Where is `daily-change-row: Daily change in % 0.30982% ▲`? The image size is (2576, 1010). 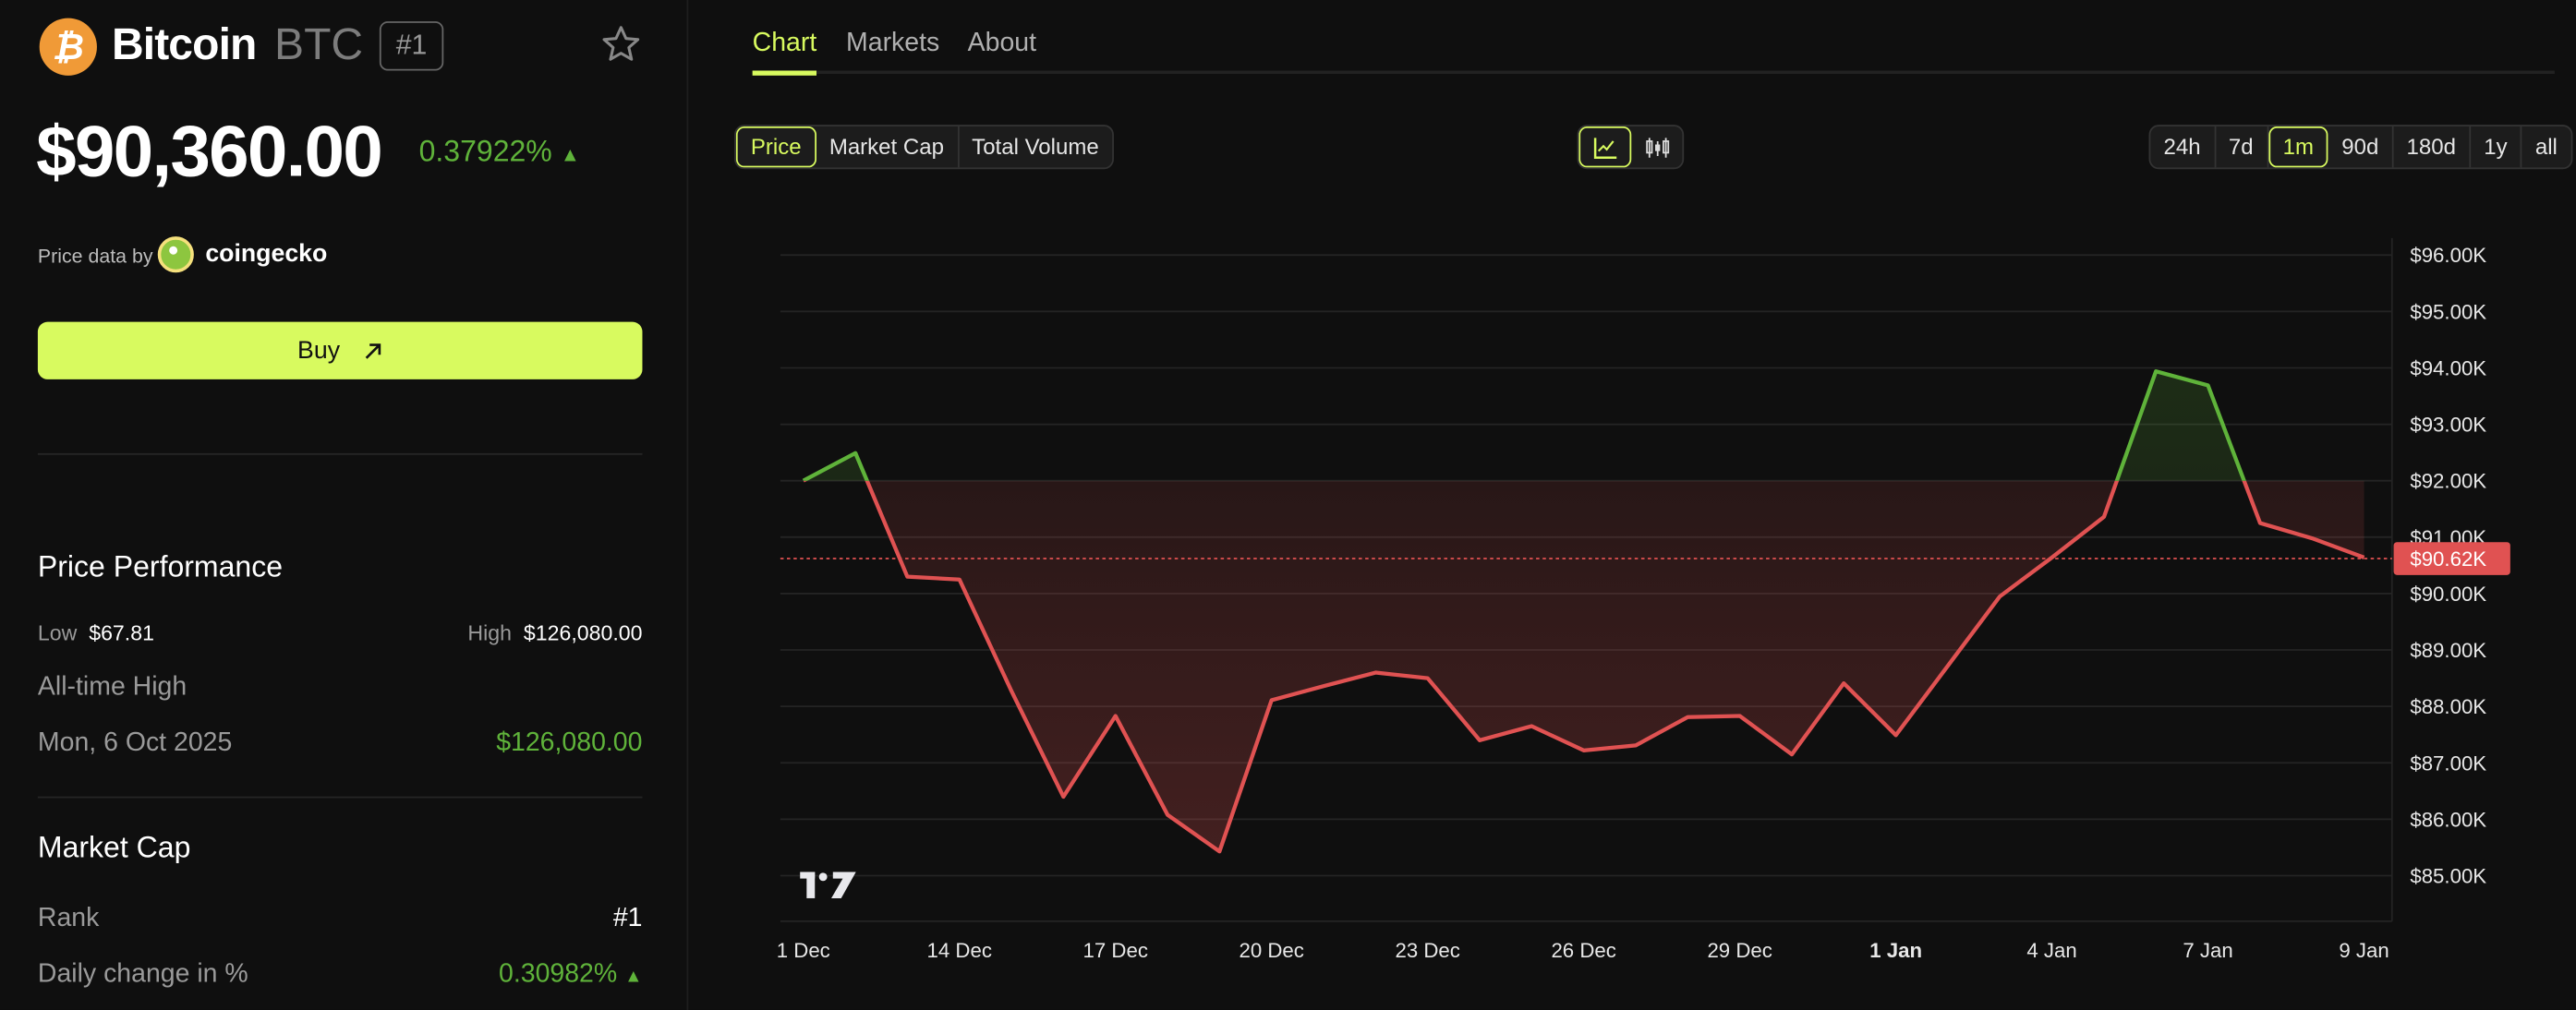 daily-change-row: Daily change in % 0.30982% ▲ is located at coordinates (340, 976).